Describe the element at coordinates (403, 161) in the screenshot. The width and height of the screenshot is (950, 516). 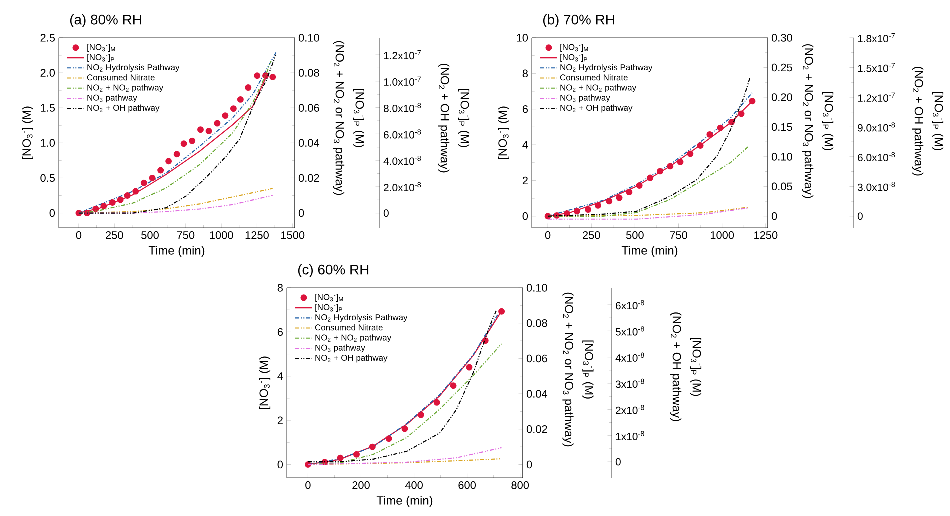
I see `y3-tick-label: 4.0x10$^{-8}$` at that location.